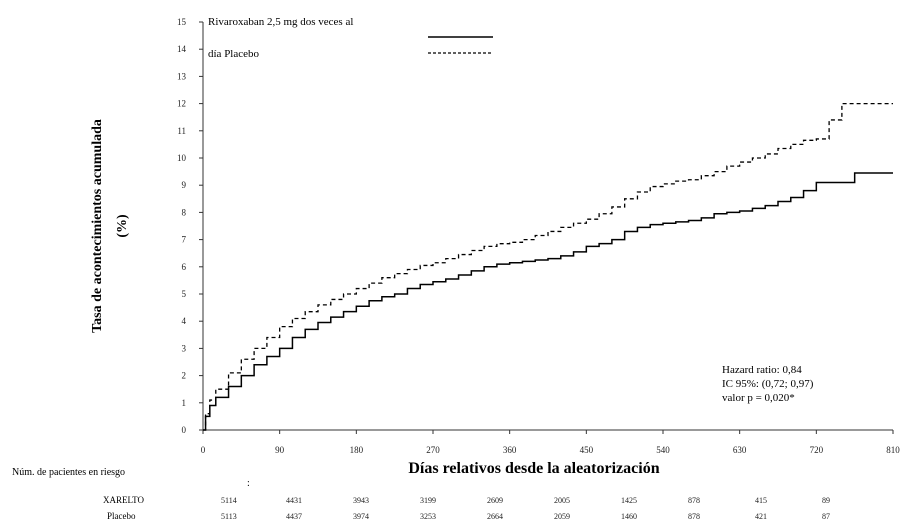 The height and width of the screenshot is (523, 906). What do you see at coordinates (248, 483) in the screenshot?
I see `risk-table-colon: :` at bounding box center [248, 483].